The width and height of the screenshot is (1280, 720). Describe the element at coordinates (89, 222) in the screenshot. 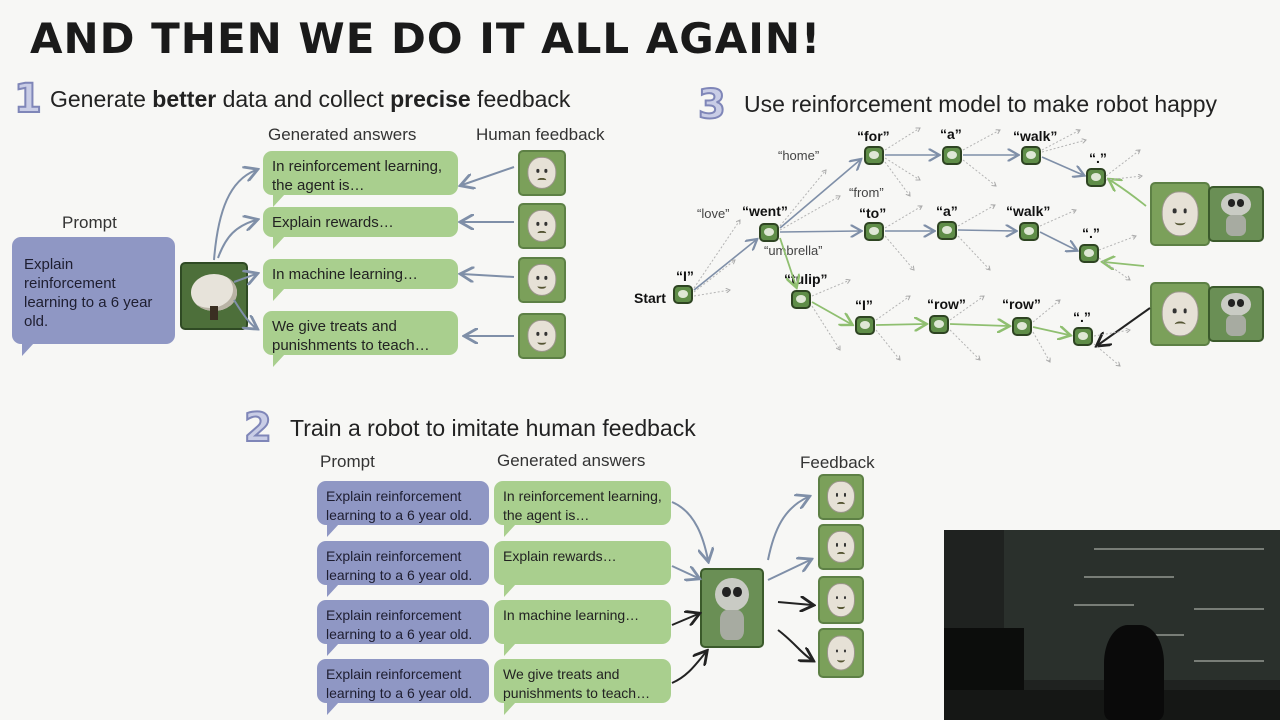

I see `prompt-label: Prompt` at that location.